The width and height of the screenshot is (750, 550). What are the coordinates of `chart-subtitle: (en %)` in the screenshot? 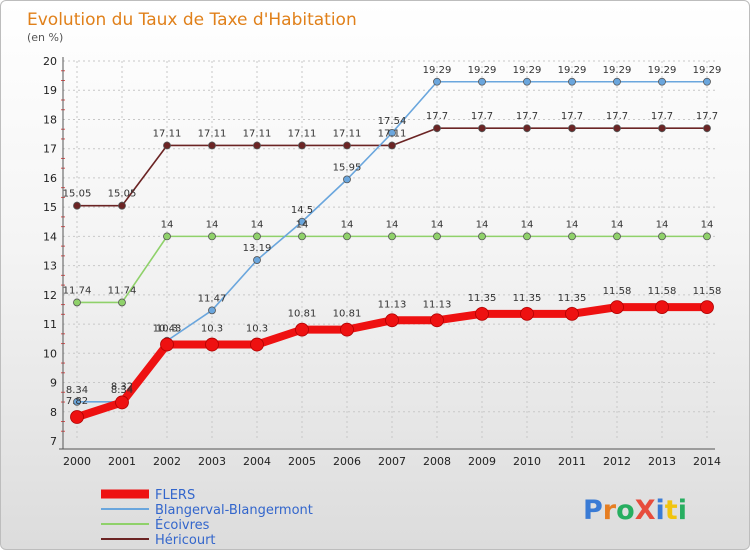 It's located at (45, 37).